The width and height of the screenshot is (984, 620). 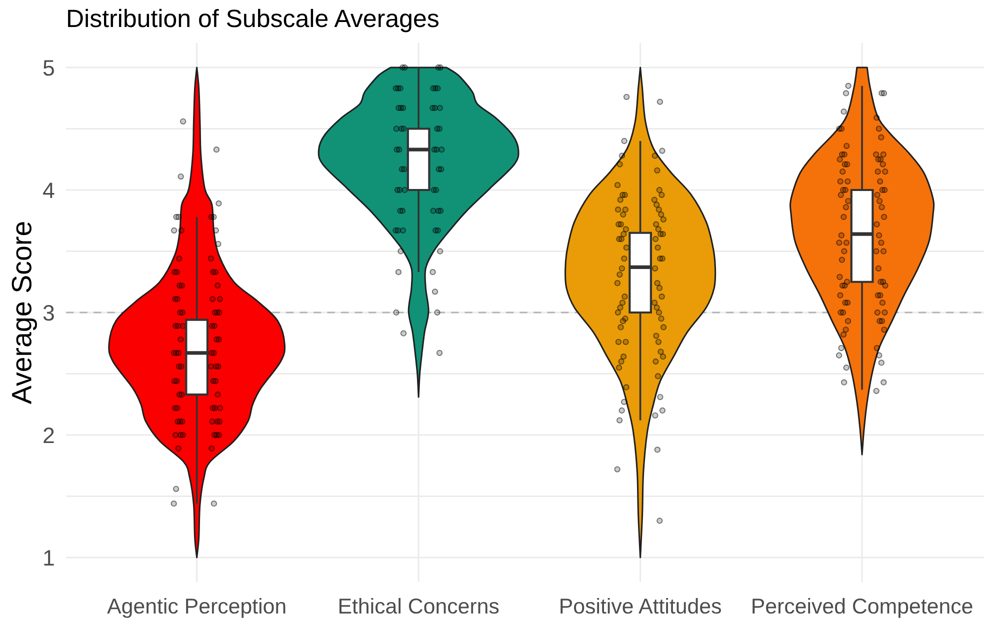 What do you see at coordinates (196, 608) in the screenshot?
I see `x-tick-label: Agentic Perception` at bounding box center [196, 608].